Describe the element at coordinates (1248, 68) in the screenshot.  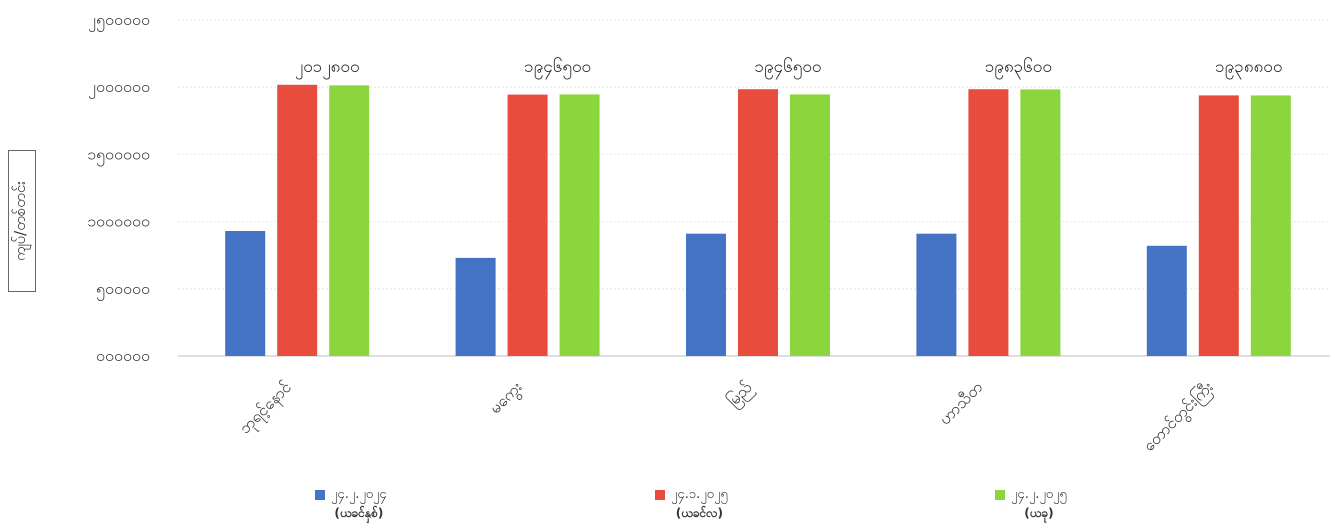
I see `data-label: ၁၉၃၈၈၀၀` at that location.